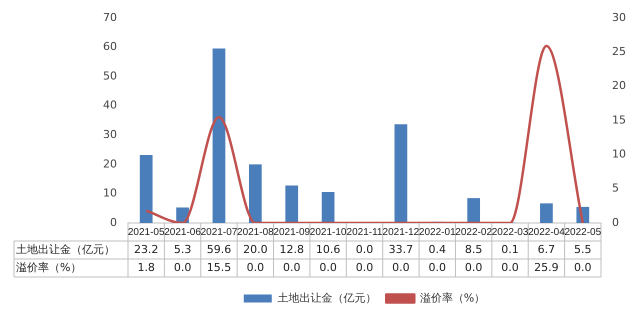 The height and width of the screenshot is (322, 641). I want to click on x-tick-label: 2022-01, so click(437, 232).